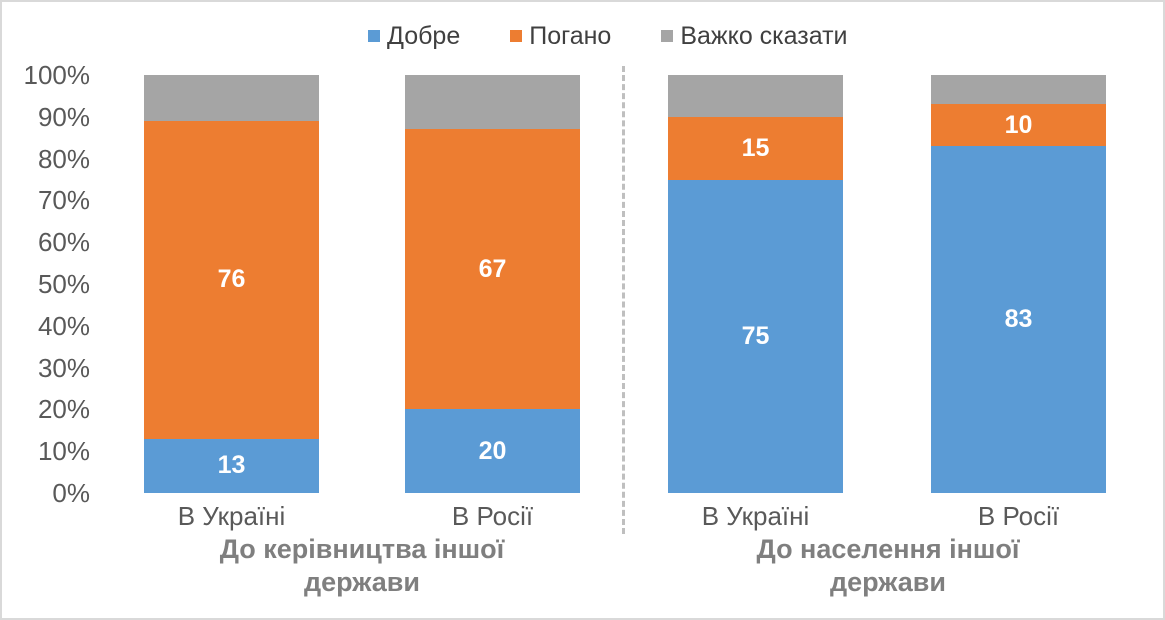  Describe the element at coordinates (63, 284) in the screenshot. I see `y-axis-tick-label: 50%` at that location.